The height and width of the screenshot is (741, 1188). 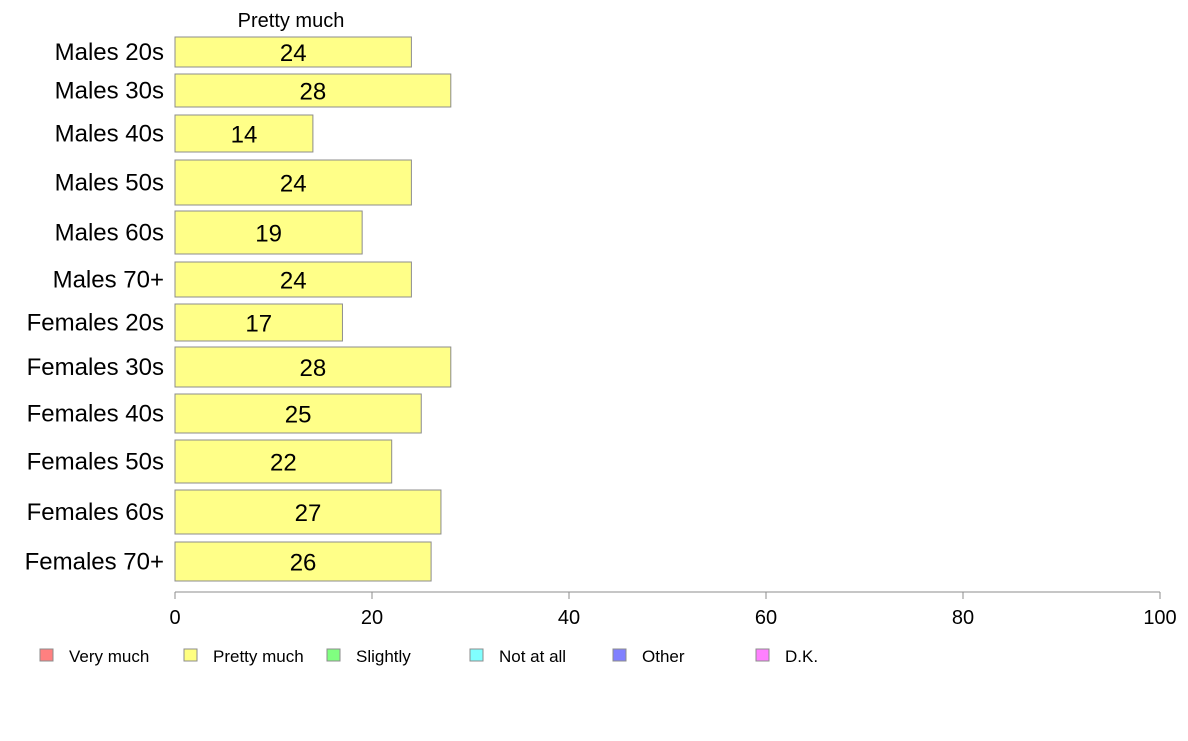 I want to click on category-label: Females 20s, so click(x=95, y=323).